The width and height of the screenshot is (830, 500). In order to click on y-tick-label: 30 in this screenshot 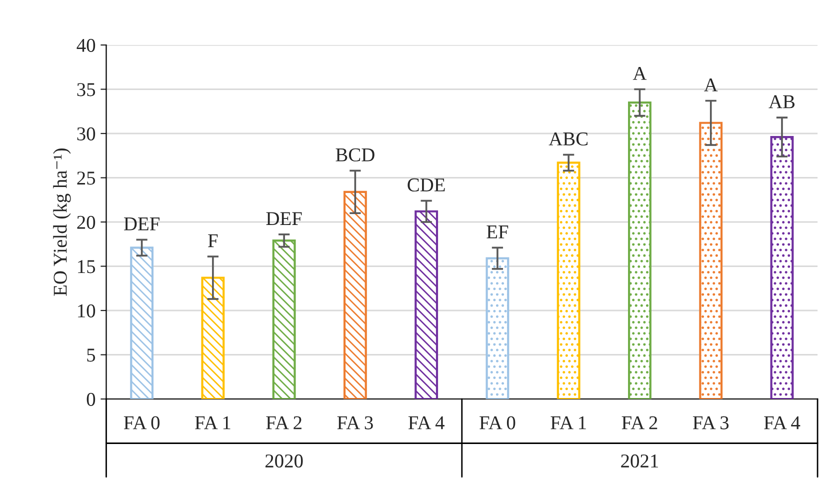, I will do `click(86, 133)`.